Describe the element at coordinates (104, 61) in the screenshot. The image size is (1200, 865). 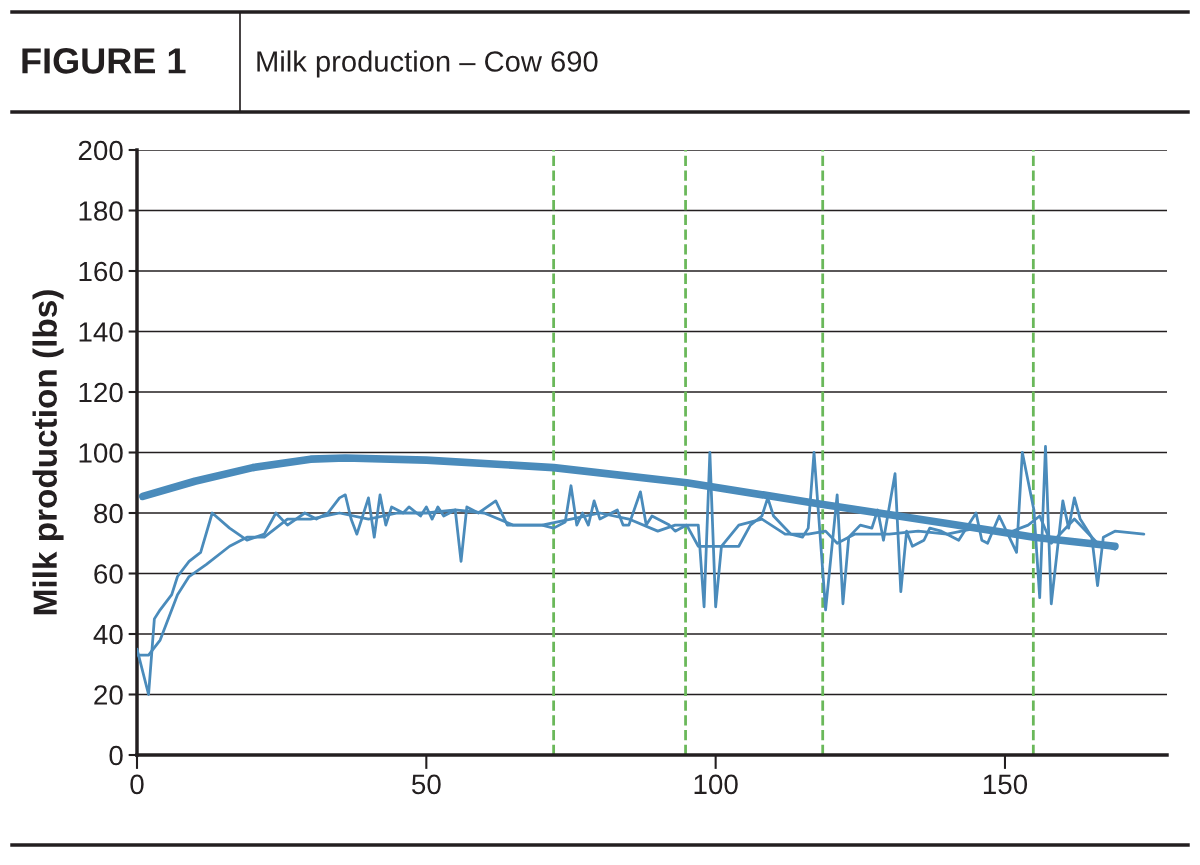
I see `chart-title: FIGURE 1` at that location.